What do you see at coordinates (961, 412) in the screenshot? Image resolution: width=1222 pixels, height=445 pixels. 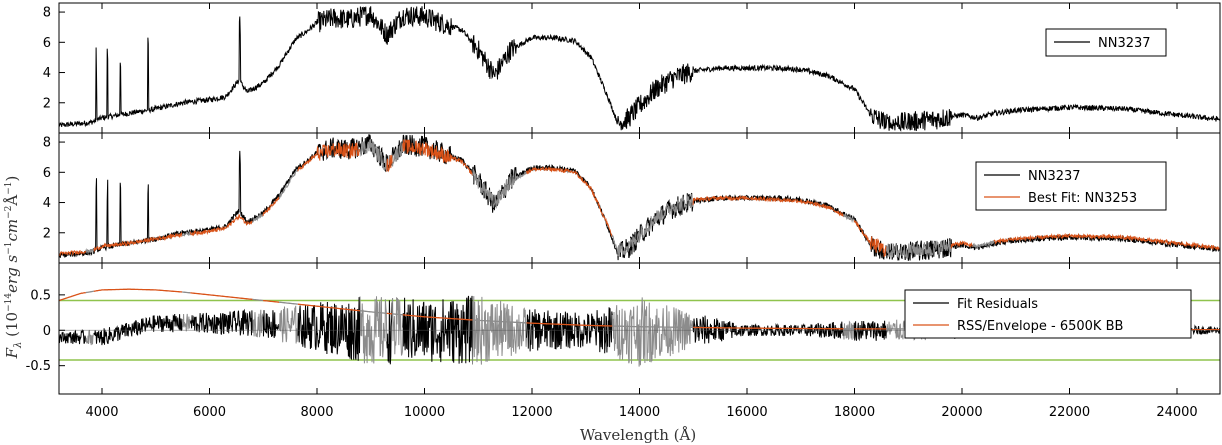 I see `xtick-label-8: 20000` at bounding box center [961, 412].